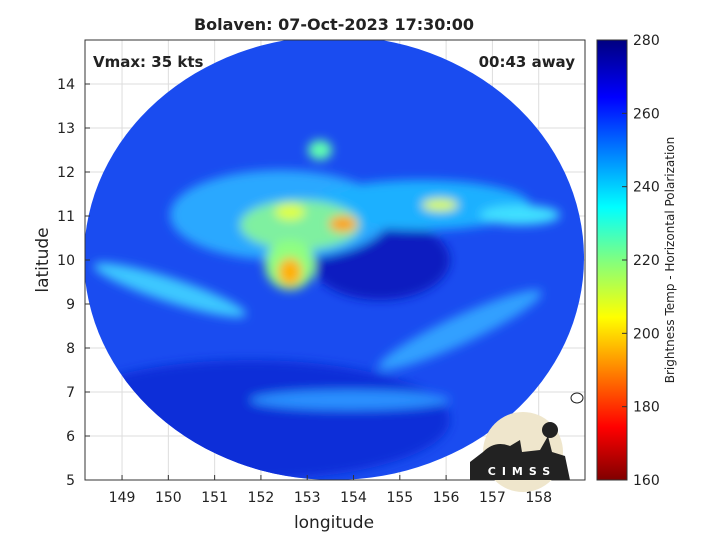 The height and width of the screenshot is (540, 720). Describe the element at coordinates (214, 498) in the screenshot. I see `x-tick-label: 151` at that location.